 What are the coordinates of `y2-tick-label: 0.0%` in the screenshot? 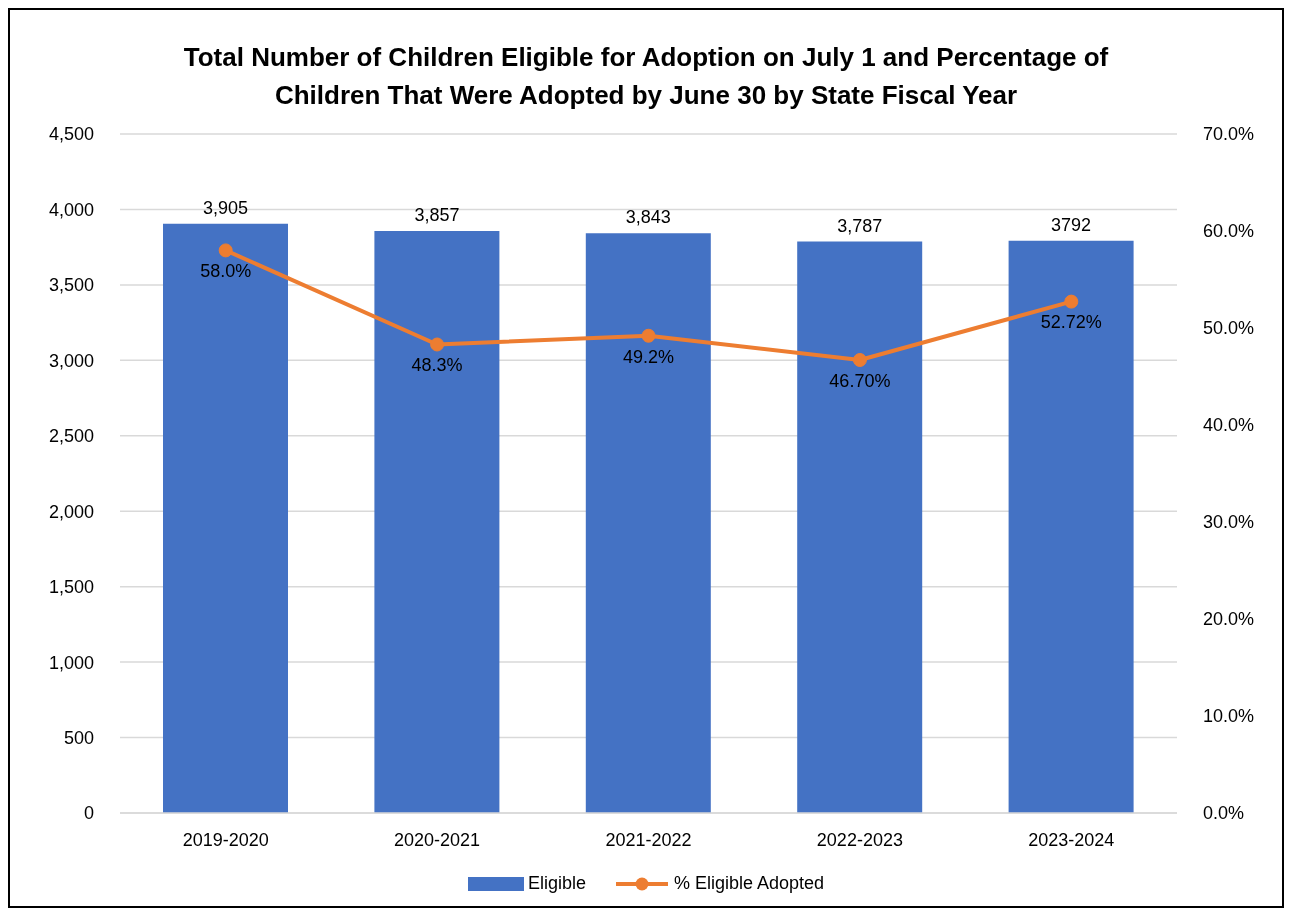 It's located at (1224, 813).